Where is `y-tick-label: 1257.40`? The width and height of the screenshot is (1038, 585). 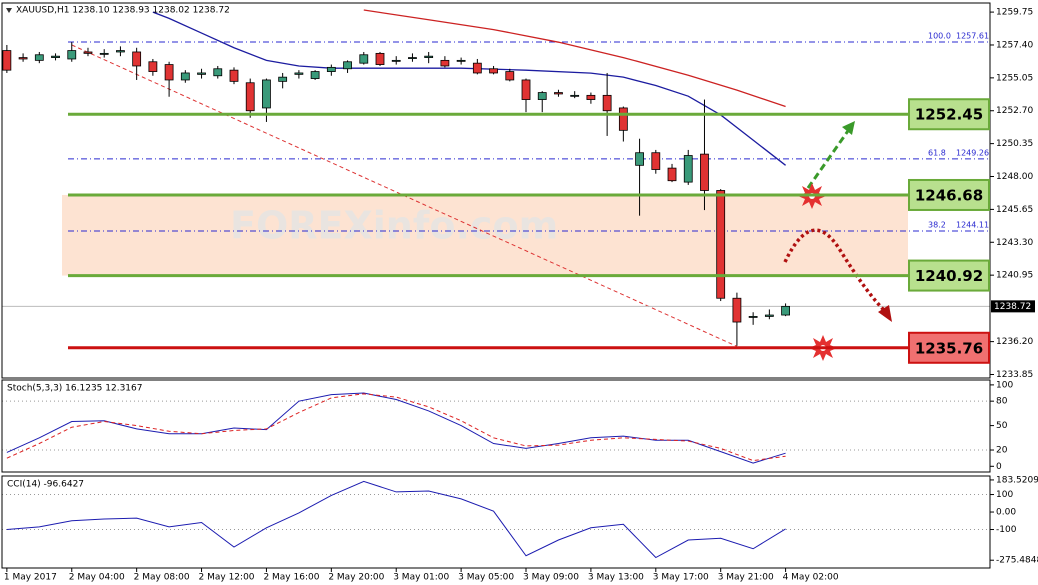
y-tick-label: 1257.40 is located at coordinates (1014, 45).